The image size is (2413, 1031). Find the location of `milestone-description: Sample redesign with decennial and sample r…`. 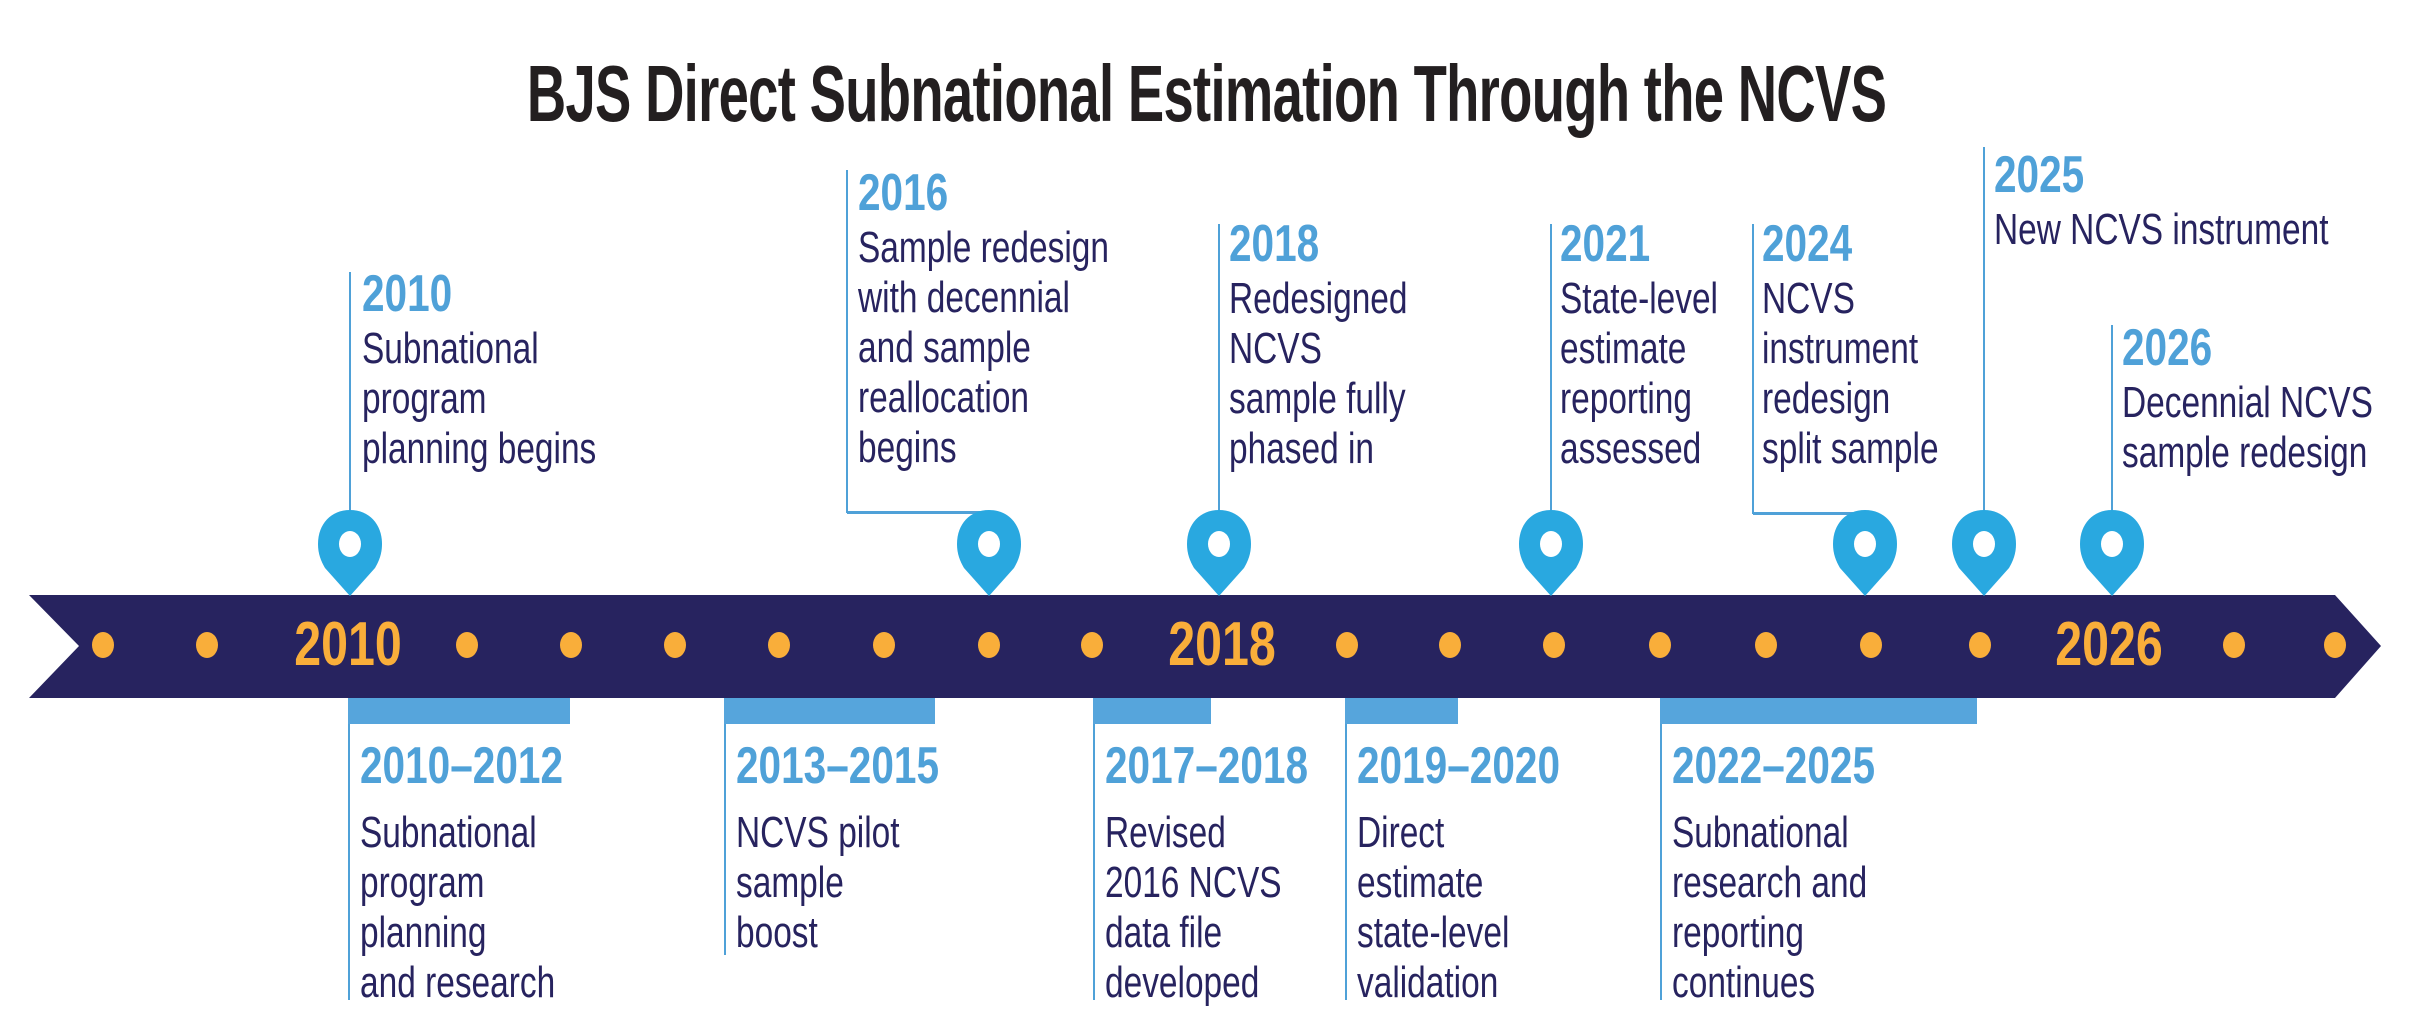

milestone-description: Sample redesign with decennial and sample r… is located at coordinates (983, 348).